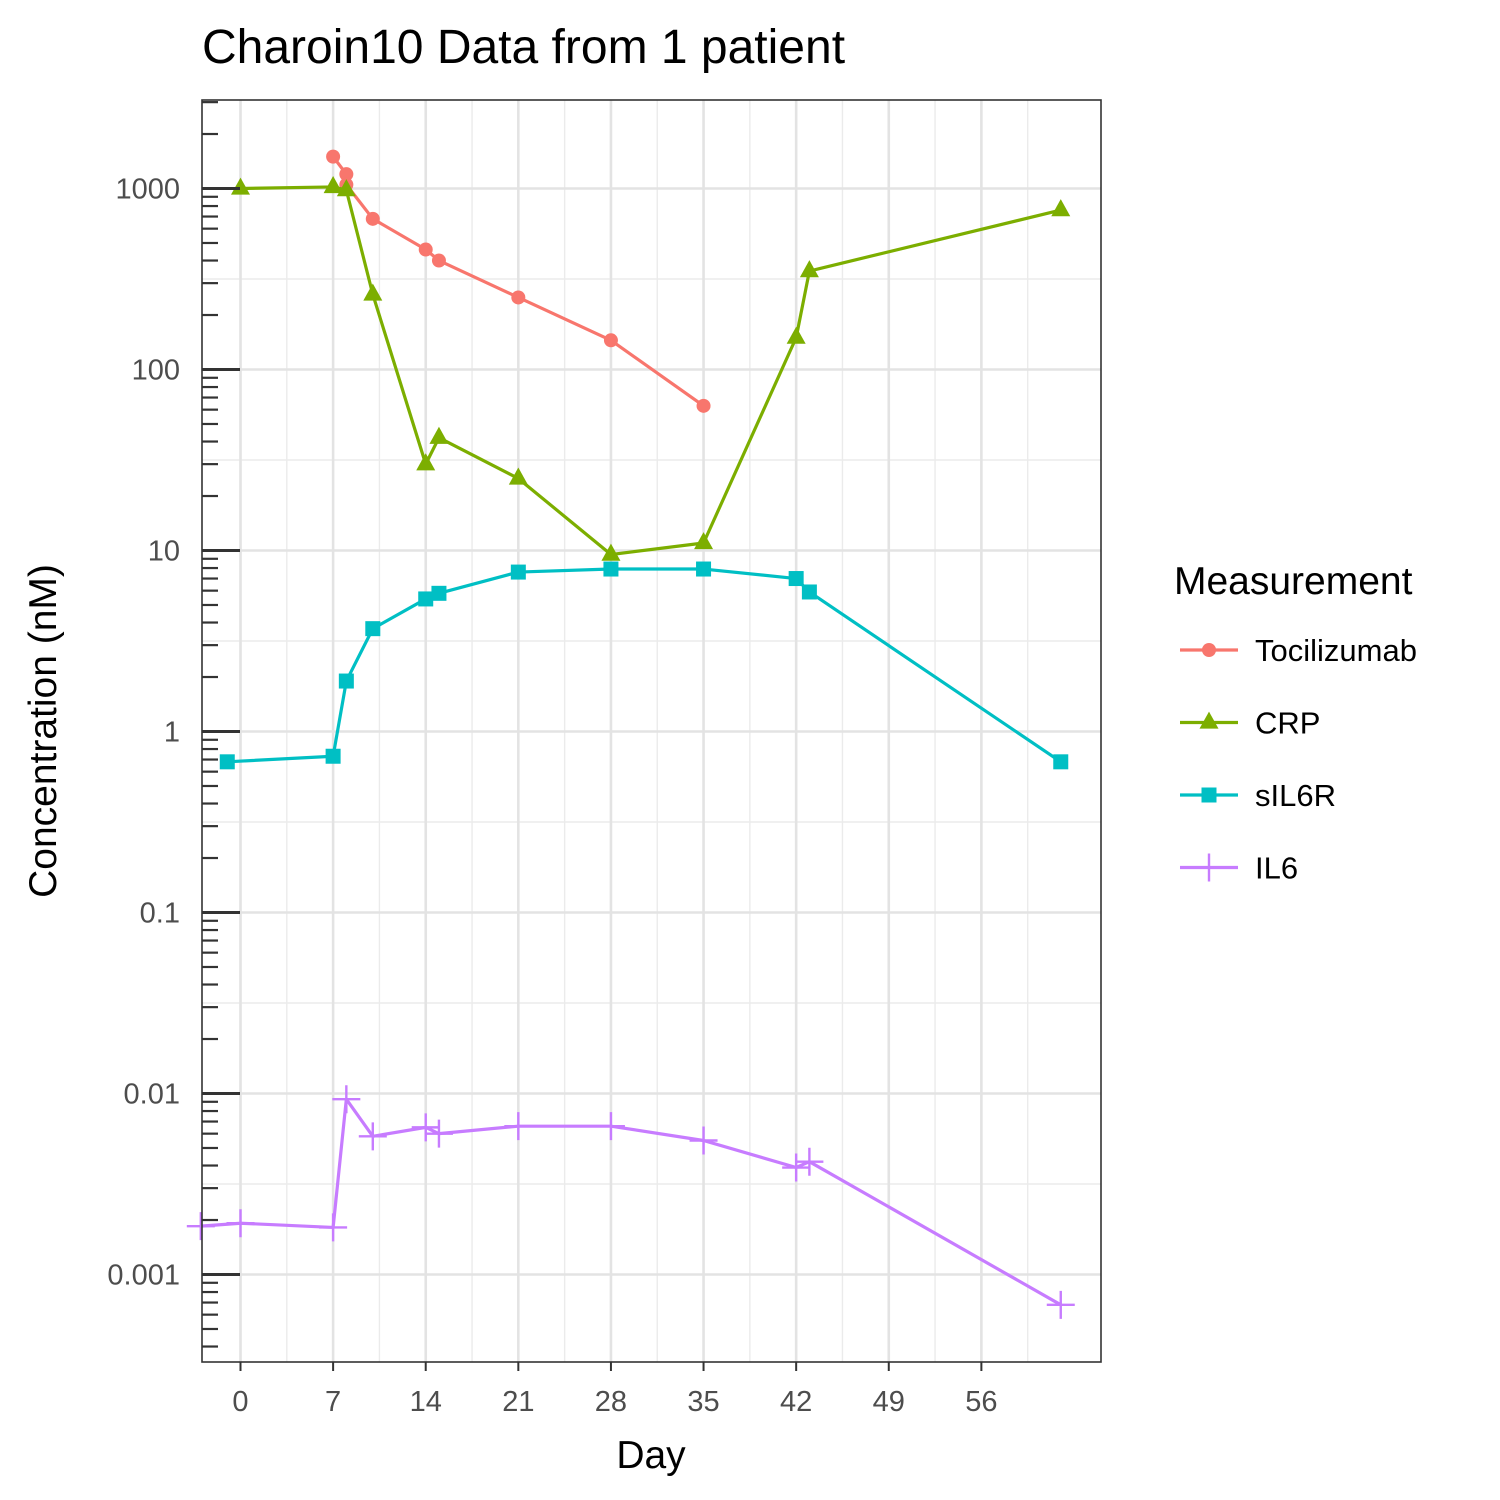  What do you see at coordinates (426, 1402) in the screenshot?
I see `x-tick-label: 14` at bounding box center [426, 1402].